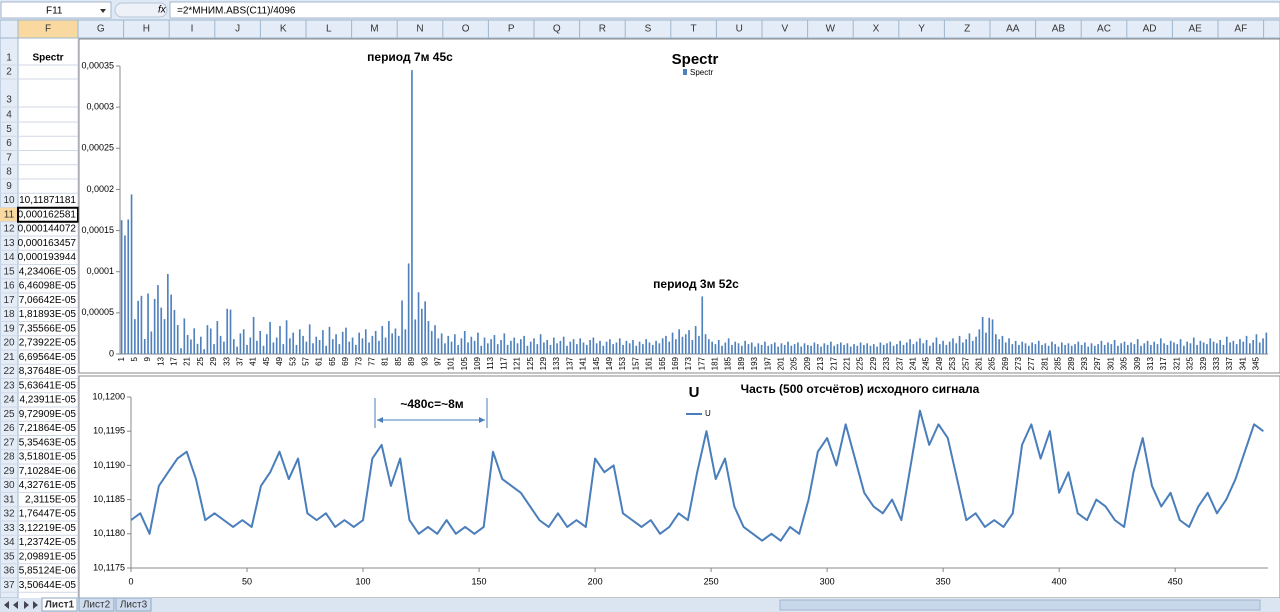 The height and width of the screenshot is (612, 1280). Describe the element at coordinates (9, 328) in the screenshot. I see `row-header: 19` at that location.